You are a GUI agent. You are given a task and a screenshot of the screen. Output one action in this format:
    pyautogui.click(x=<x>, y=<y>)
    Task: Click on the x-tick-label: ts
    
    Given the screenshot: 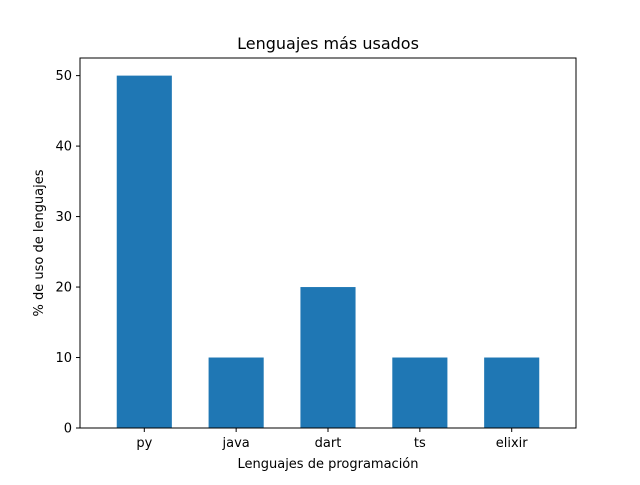 What is the action you would take?
    pyautogui.click(x=420, y=443)
    